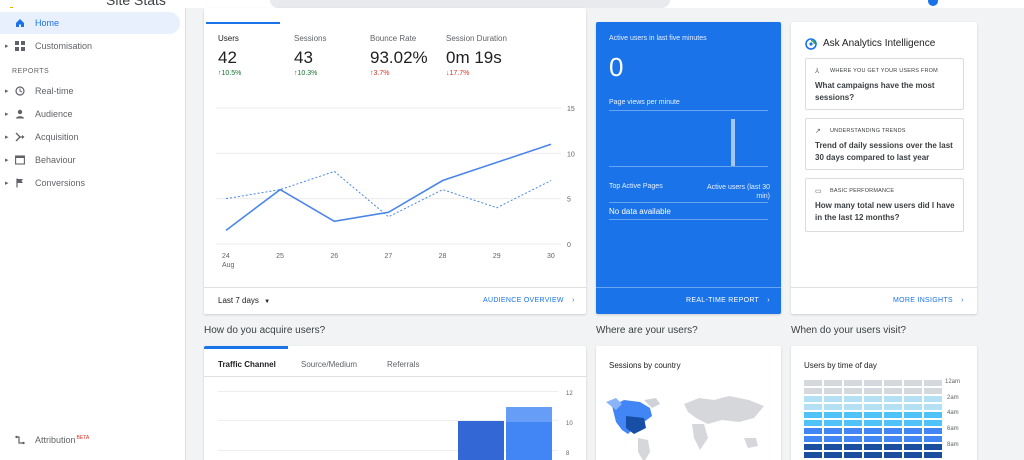  What do you see at coordinates (57, 137) in the screenshot?
I see `sidebar-item-label: Acquisition` at bounding box center [57, 137].